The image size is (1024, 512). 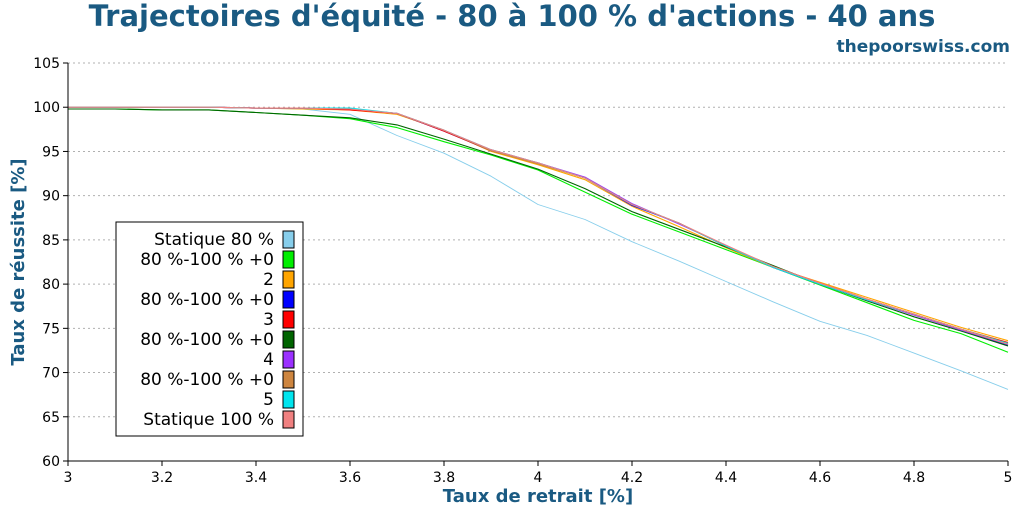 I want to click on y-tick-label: 70, so click(x=51, y=374).